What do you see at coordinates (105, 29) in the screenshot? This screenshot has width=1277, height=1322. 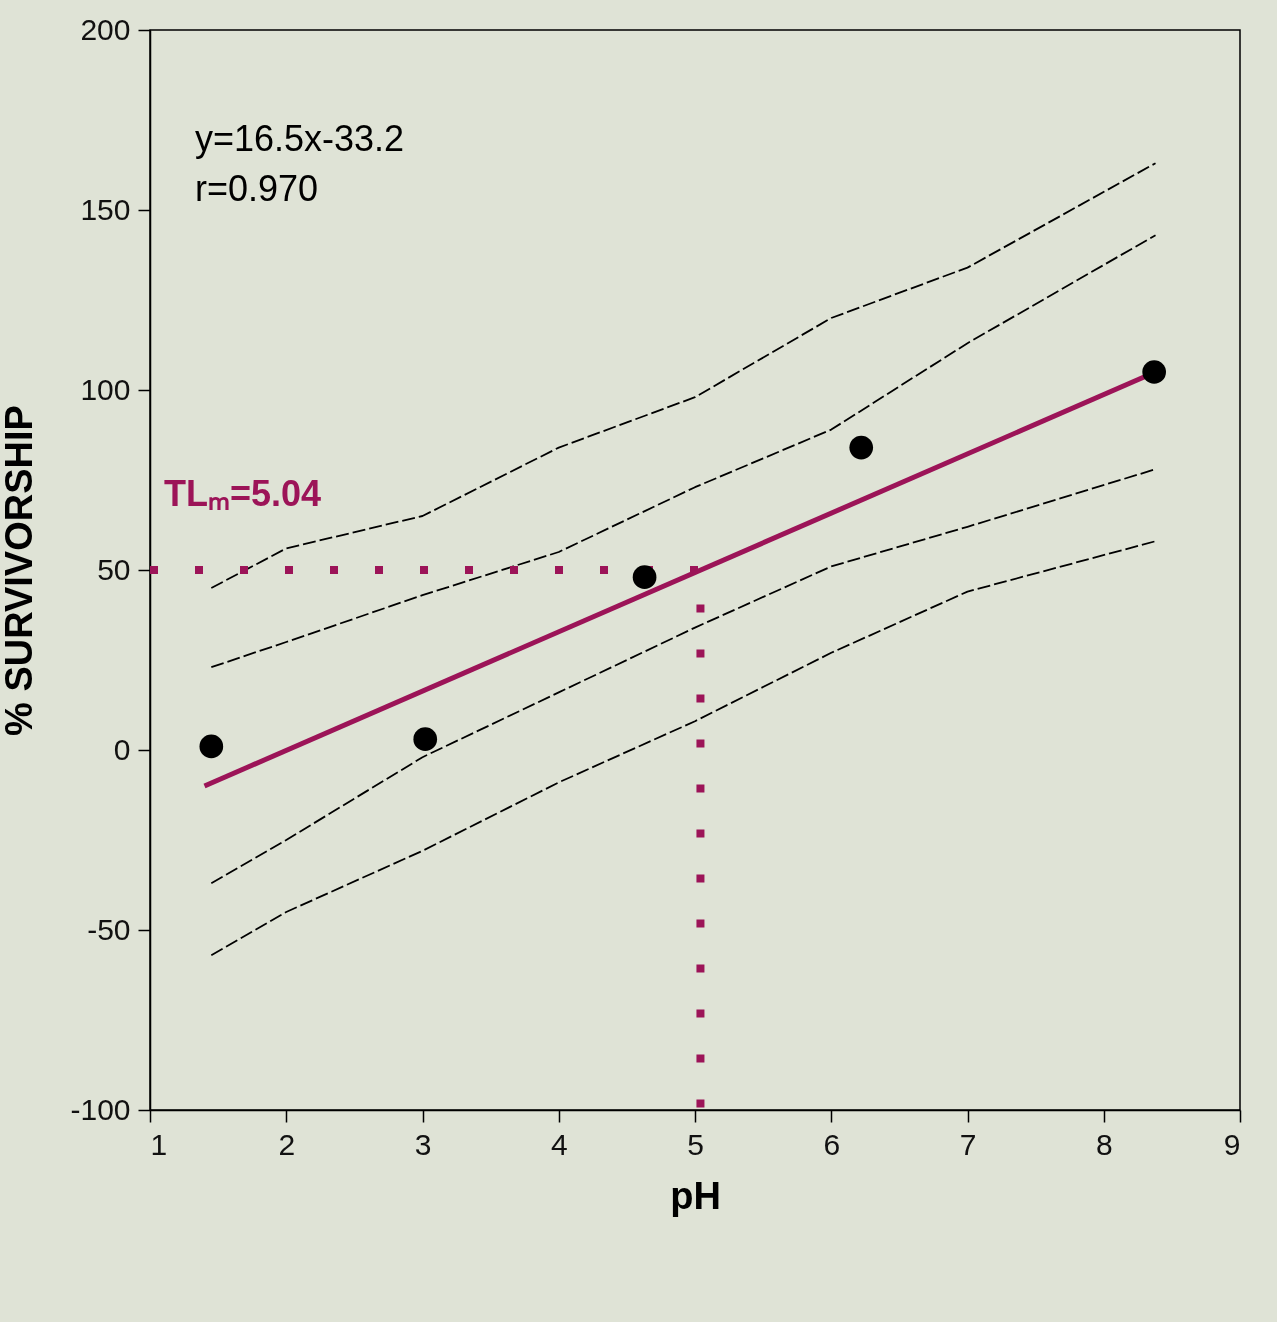 I see `y-tick-label: 200` at bounding box center [105, 29].